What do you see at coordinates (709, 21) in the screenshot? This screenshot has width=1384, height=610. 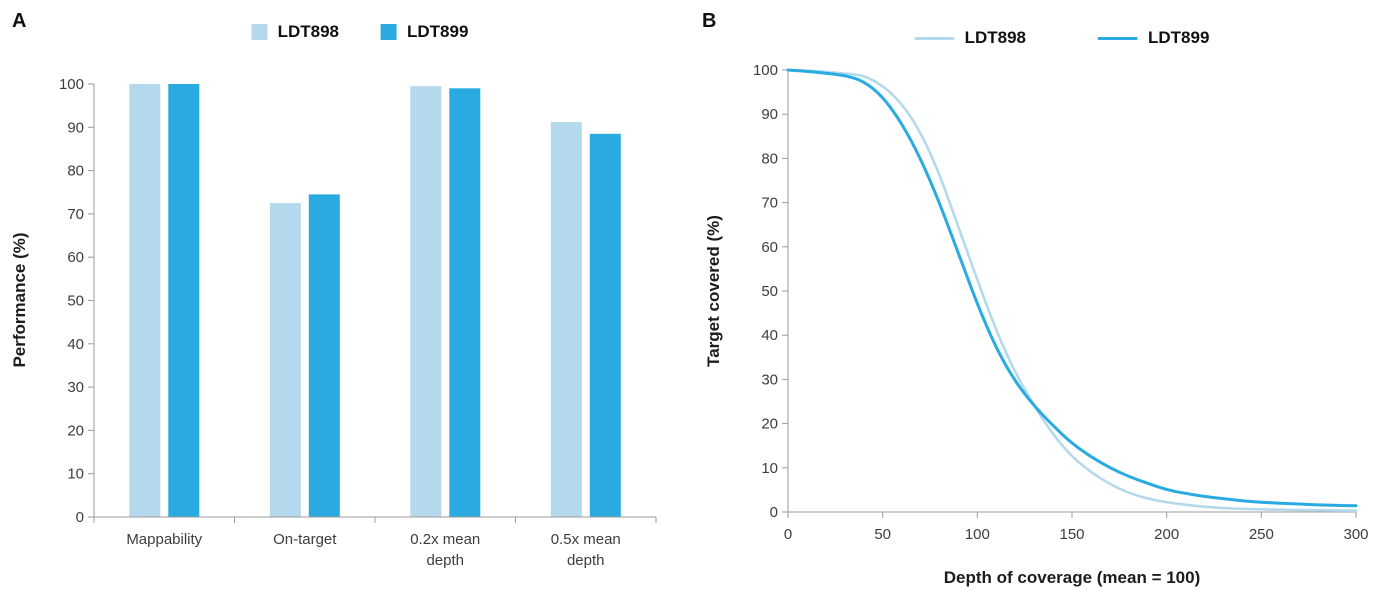 I see `panel-b-label: B` at bounding box center [709, 21].